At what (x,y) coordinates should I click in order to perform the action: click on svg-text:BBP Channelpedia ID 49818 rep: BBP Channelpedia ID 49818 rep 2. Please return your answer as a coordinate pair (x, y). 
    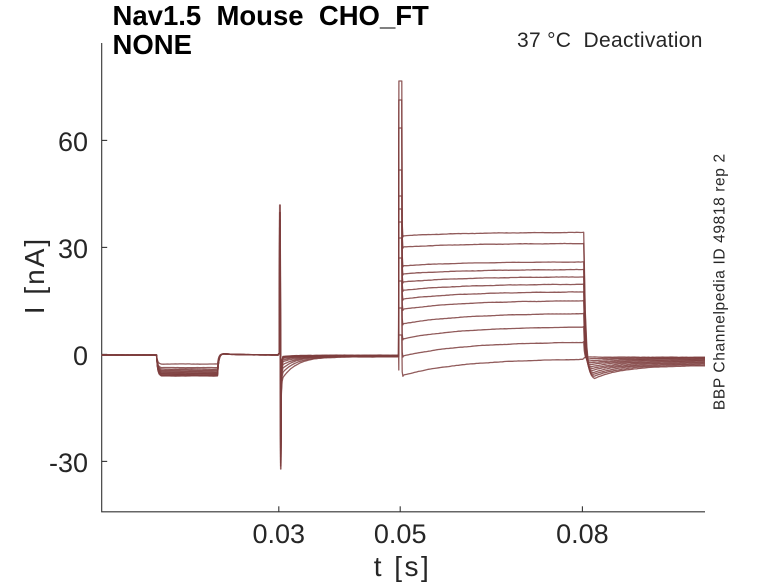
    Looking at the image, I should click on (719, 281).